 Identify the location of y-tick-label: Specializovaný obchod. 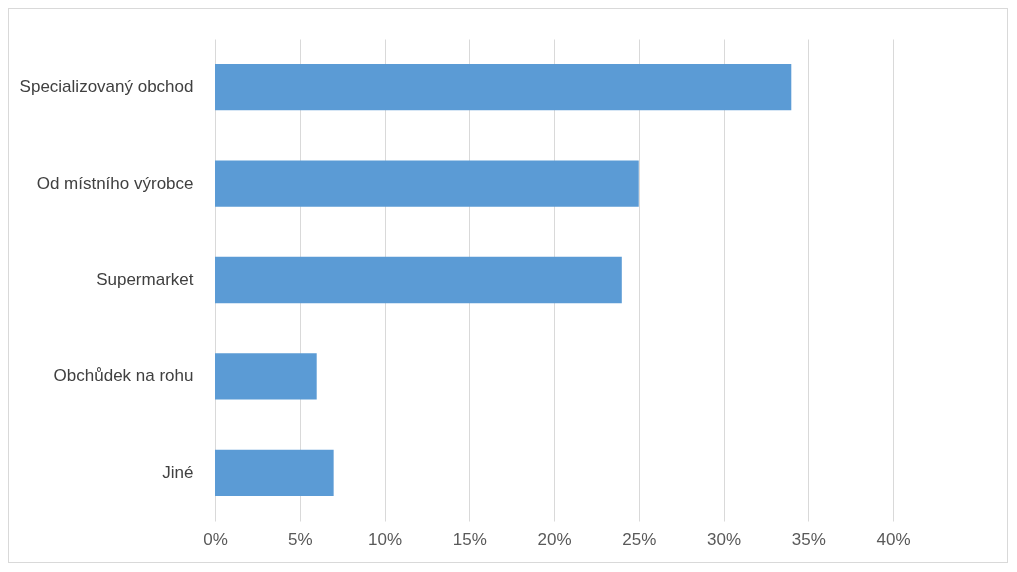
(106, 87).